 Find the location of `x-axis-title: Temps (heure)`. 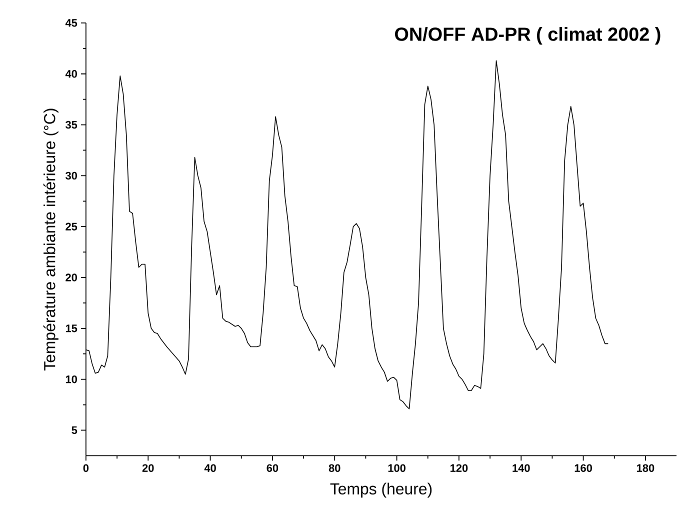

x-axis-title: Temps (heure) is located at coordinates (381, 490).